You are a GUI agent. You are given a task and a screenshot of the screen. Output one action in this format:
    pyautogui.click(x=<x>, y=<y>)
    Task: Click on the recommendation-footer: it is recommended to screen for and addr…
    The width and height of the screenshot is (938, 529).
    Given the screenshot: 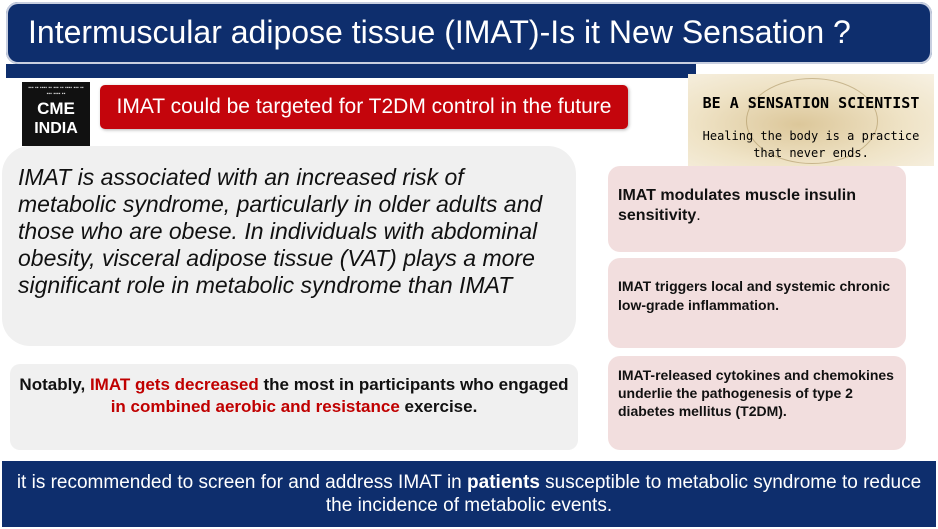 What is the action you would take?
    pyautogui.click(x=469, y=494)
    